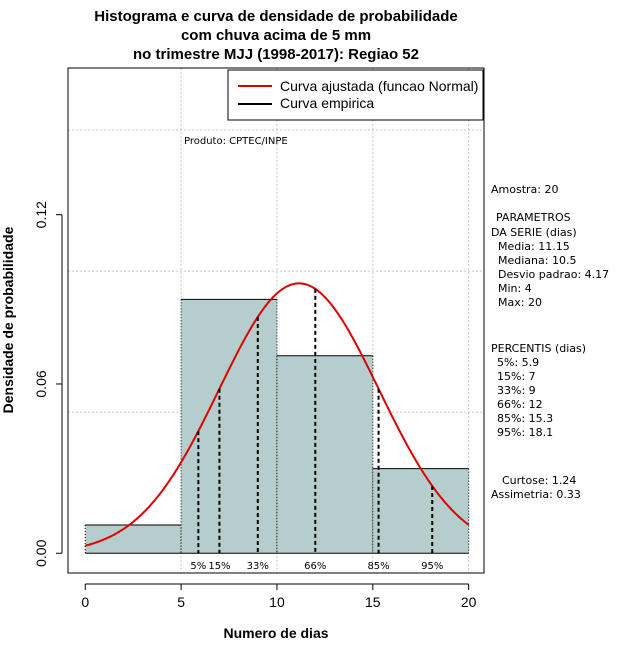 The image size is (640, 660). What do you see at coordinates (198, 566) in the screenshot?
I see `percentile-label-0: 5%` at bounding box center [198, 566].